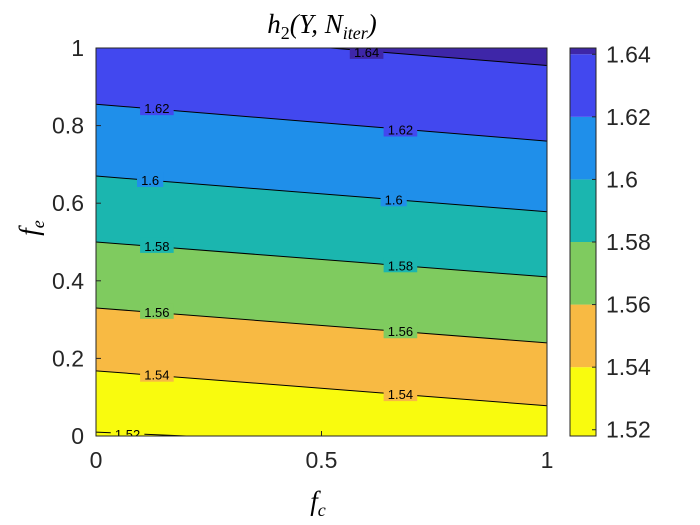 This screenshot has width=700, height=525. Describe the element at coordinates (31, 228) in the screenshot. I see `y-axis-label: fe` at that location.